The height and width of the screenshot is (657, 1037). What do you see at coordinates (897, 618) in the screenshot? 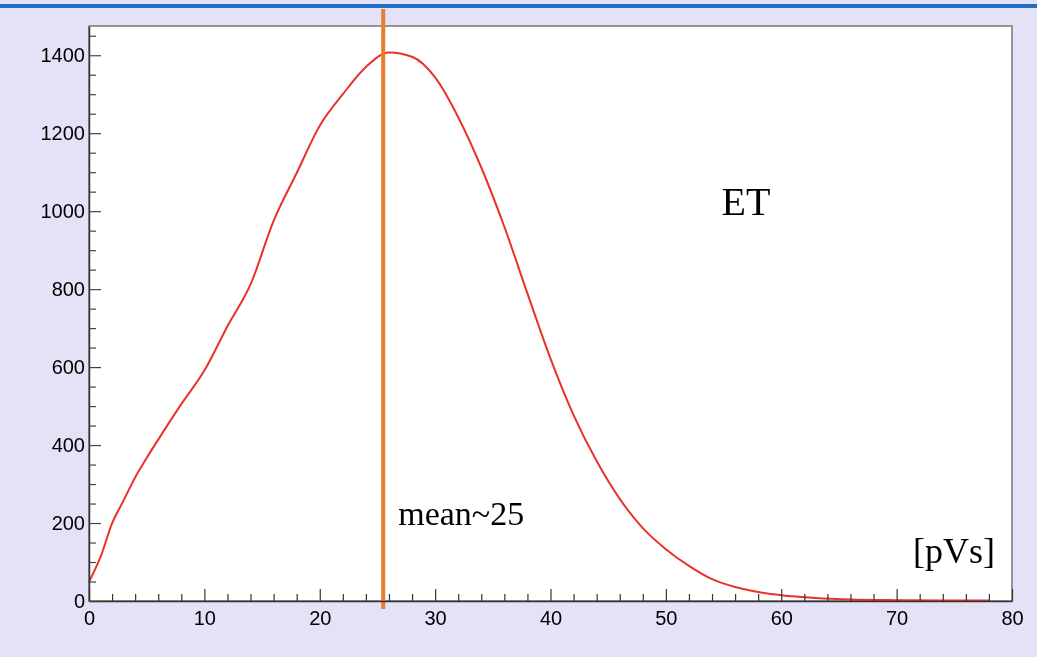
I see `x-tick-label: 70` at bounding box center [897, 618].